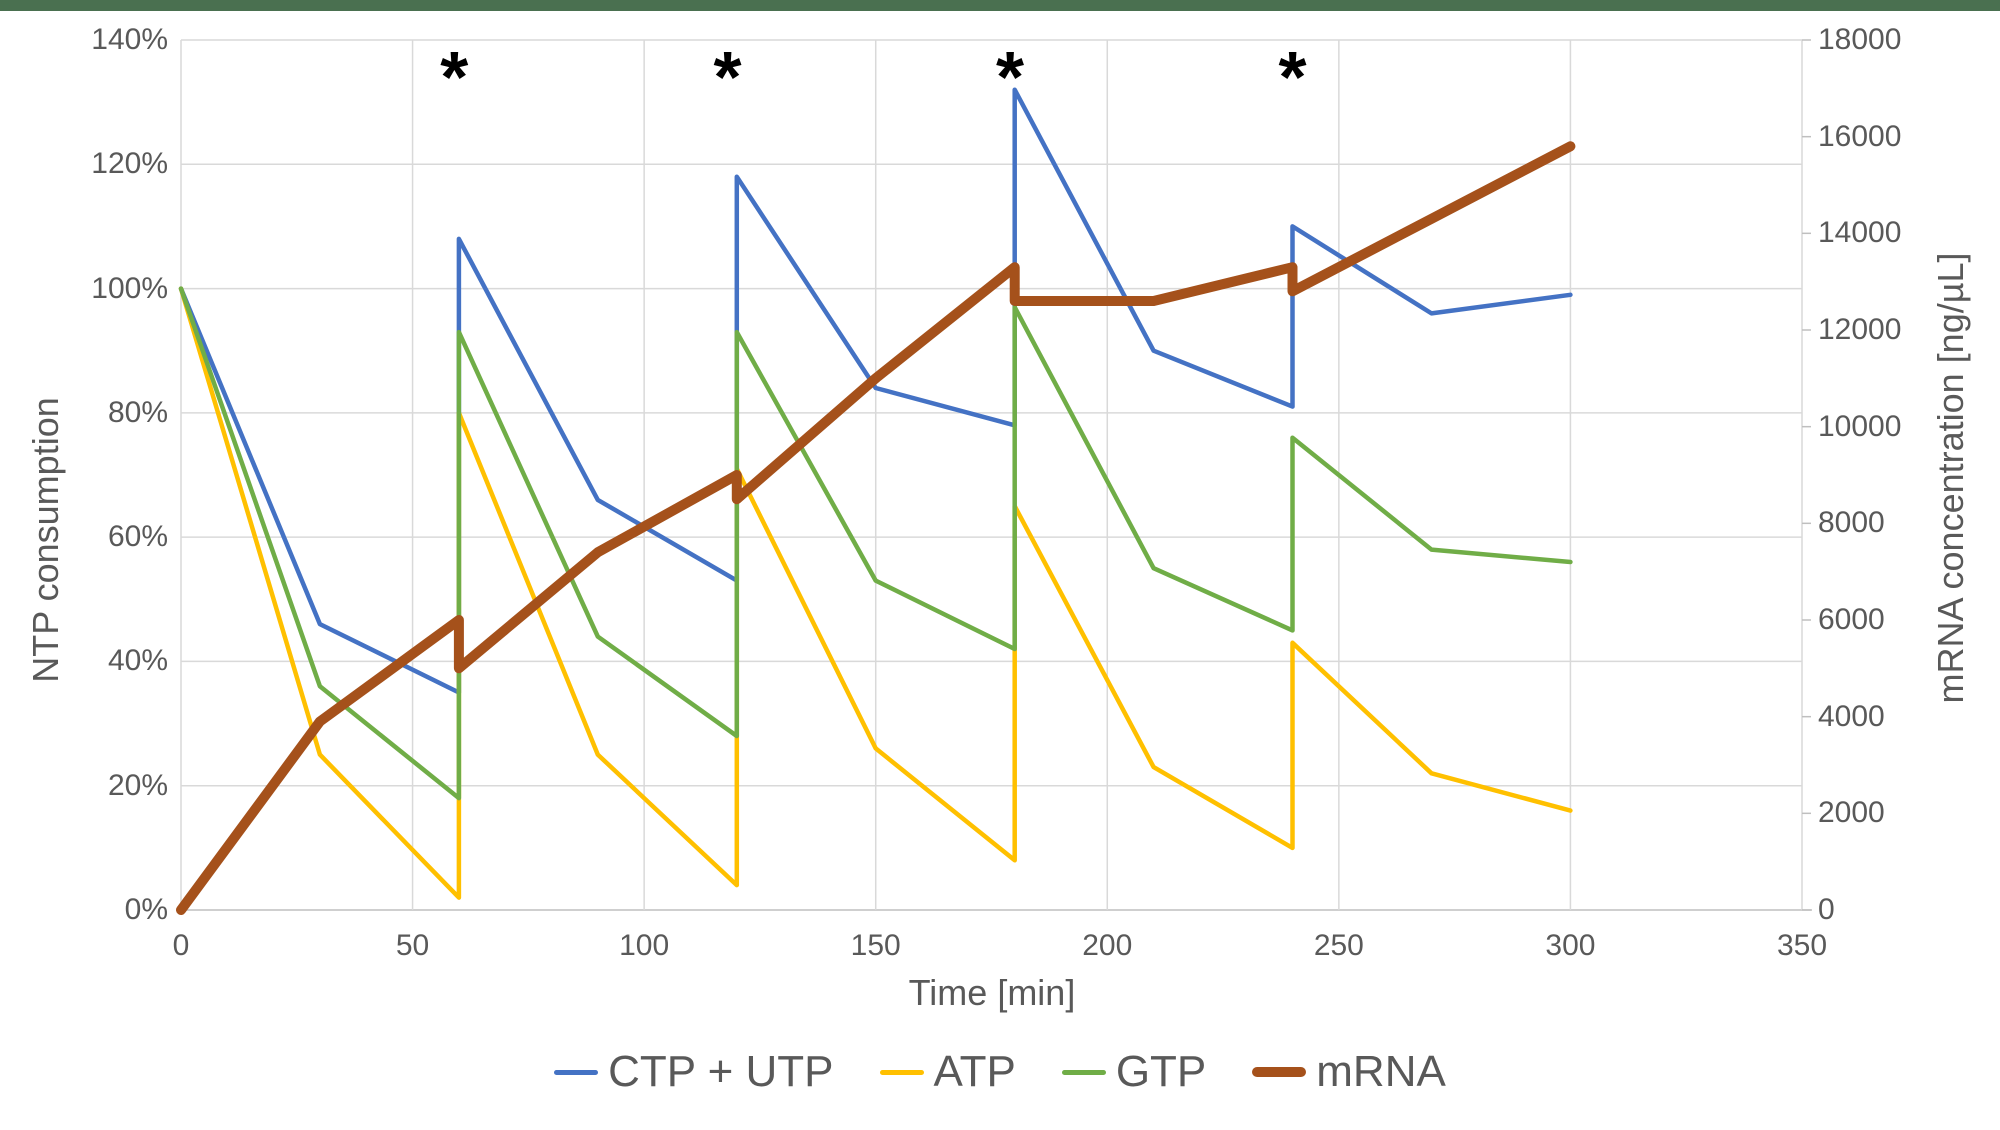 The width and height of the screenshot is (2000, 1130). I want to click on legend-item-ctp-utp: CTP + UTP, so click(694, 1072).